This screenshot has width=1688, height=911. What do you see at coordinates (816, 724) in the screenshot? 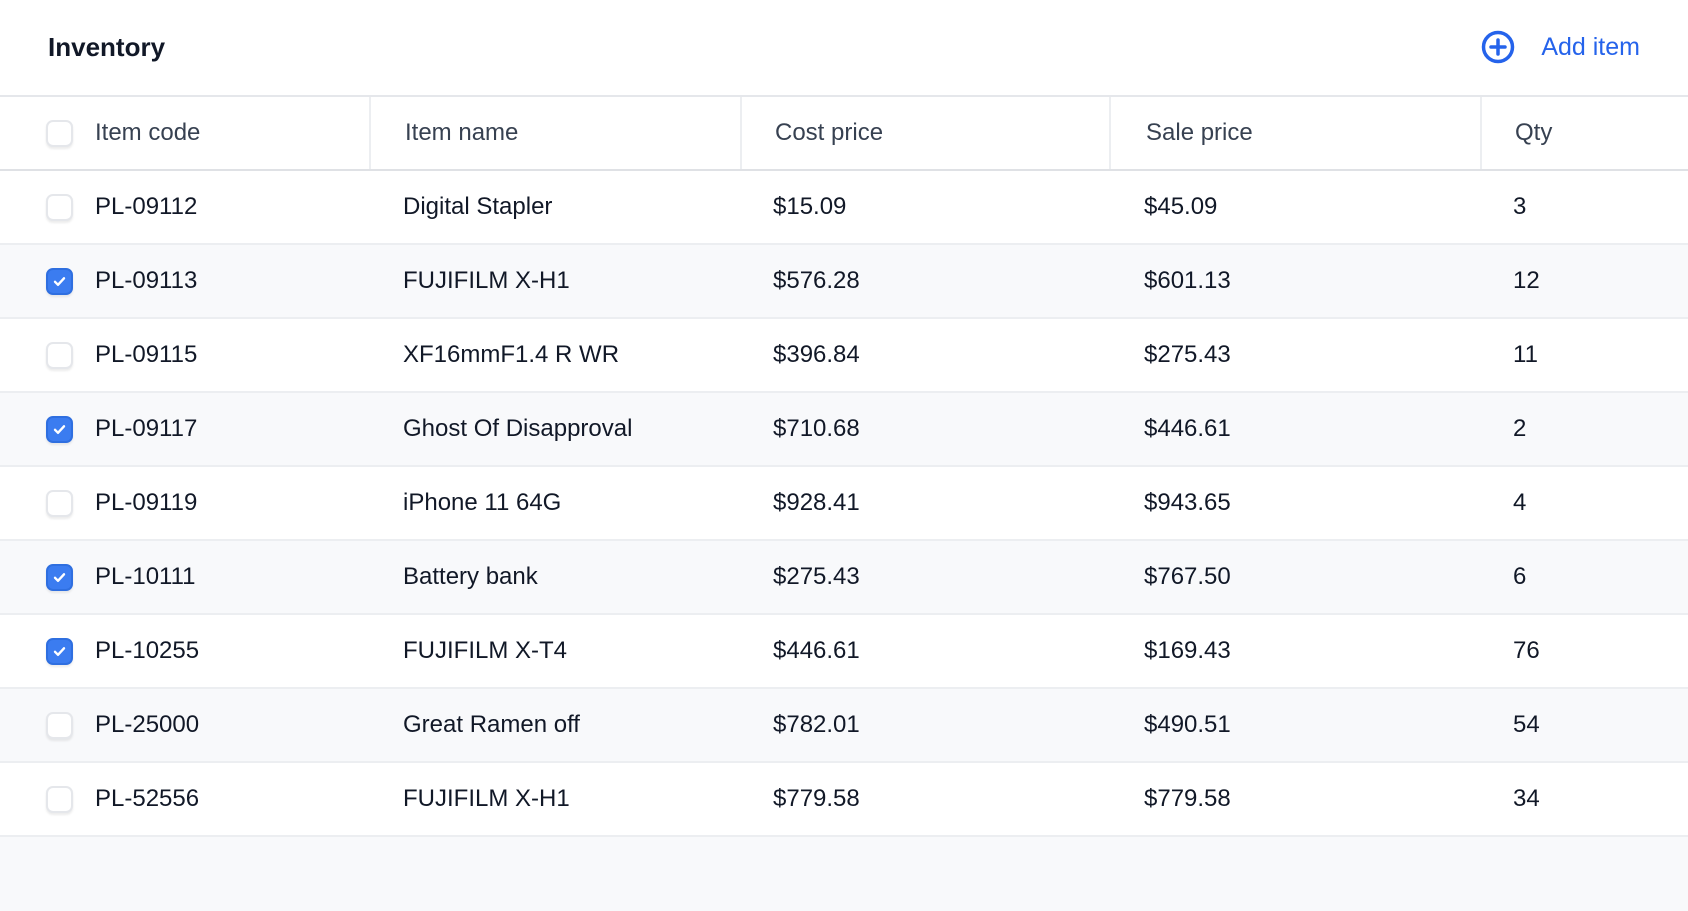
I see `cost-price: $782.01` at bounding box center [816, 724].